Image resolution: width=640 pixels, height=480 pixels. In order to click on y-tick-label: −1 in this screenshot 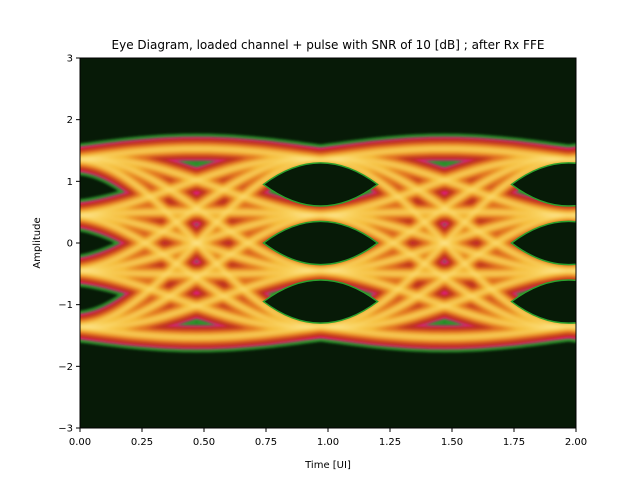, I will do `click(65, 305)`.